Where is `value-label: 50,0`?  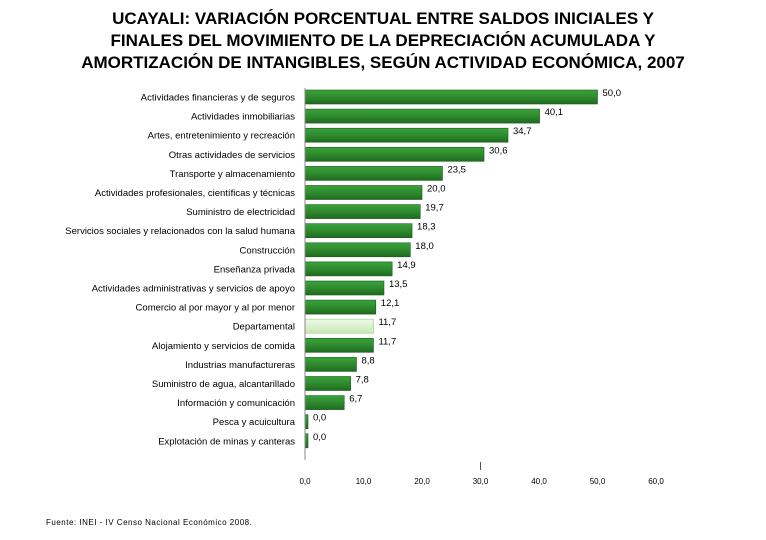
value-label: 50,0 is located at coordinates (612, 93).